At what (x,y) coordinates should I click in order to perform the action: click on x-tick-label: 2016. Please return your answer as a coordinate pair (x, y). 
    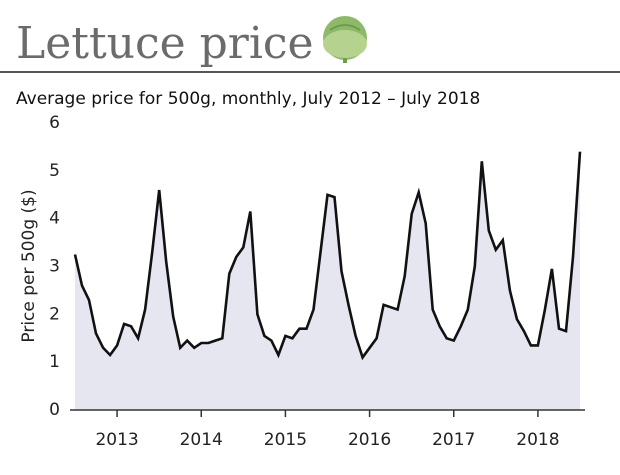
    Looking at the image, I should click on (369, 440).